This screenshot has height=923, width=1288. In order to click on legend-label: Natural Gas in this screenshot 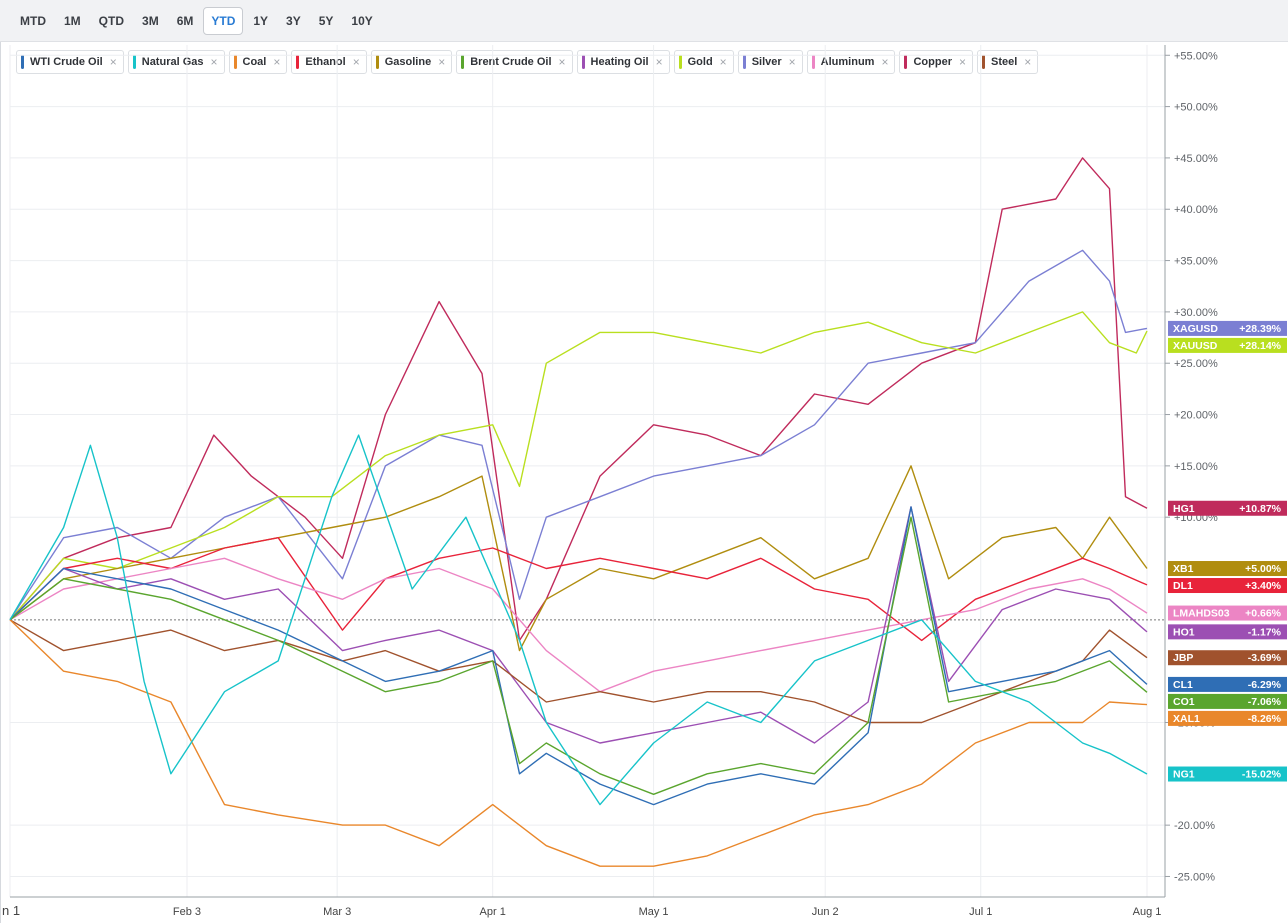, I will do `click(172, 62)`.